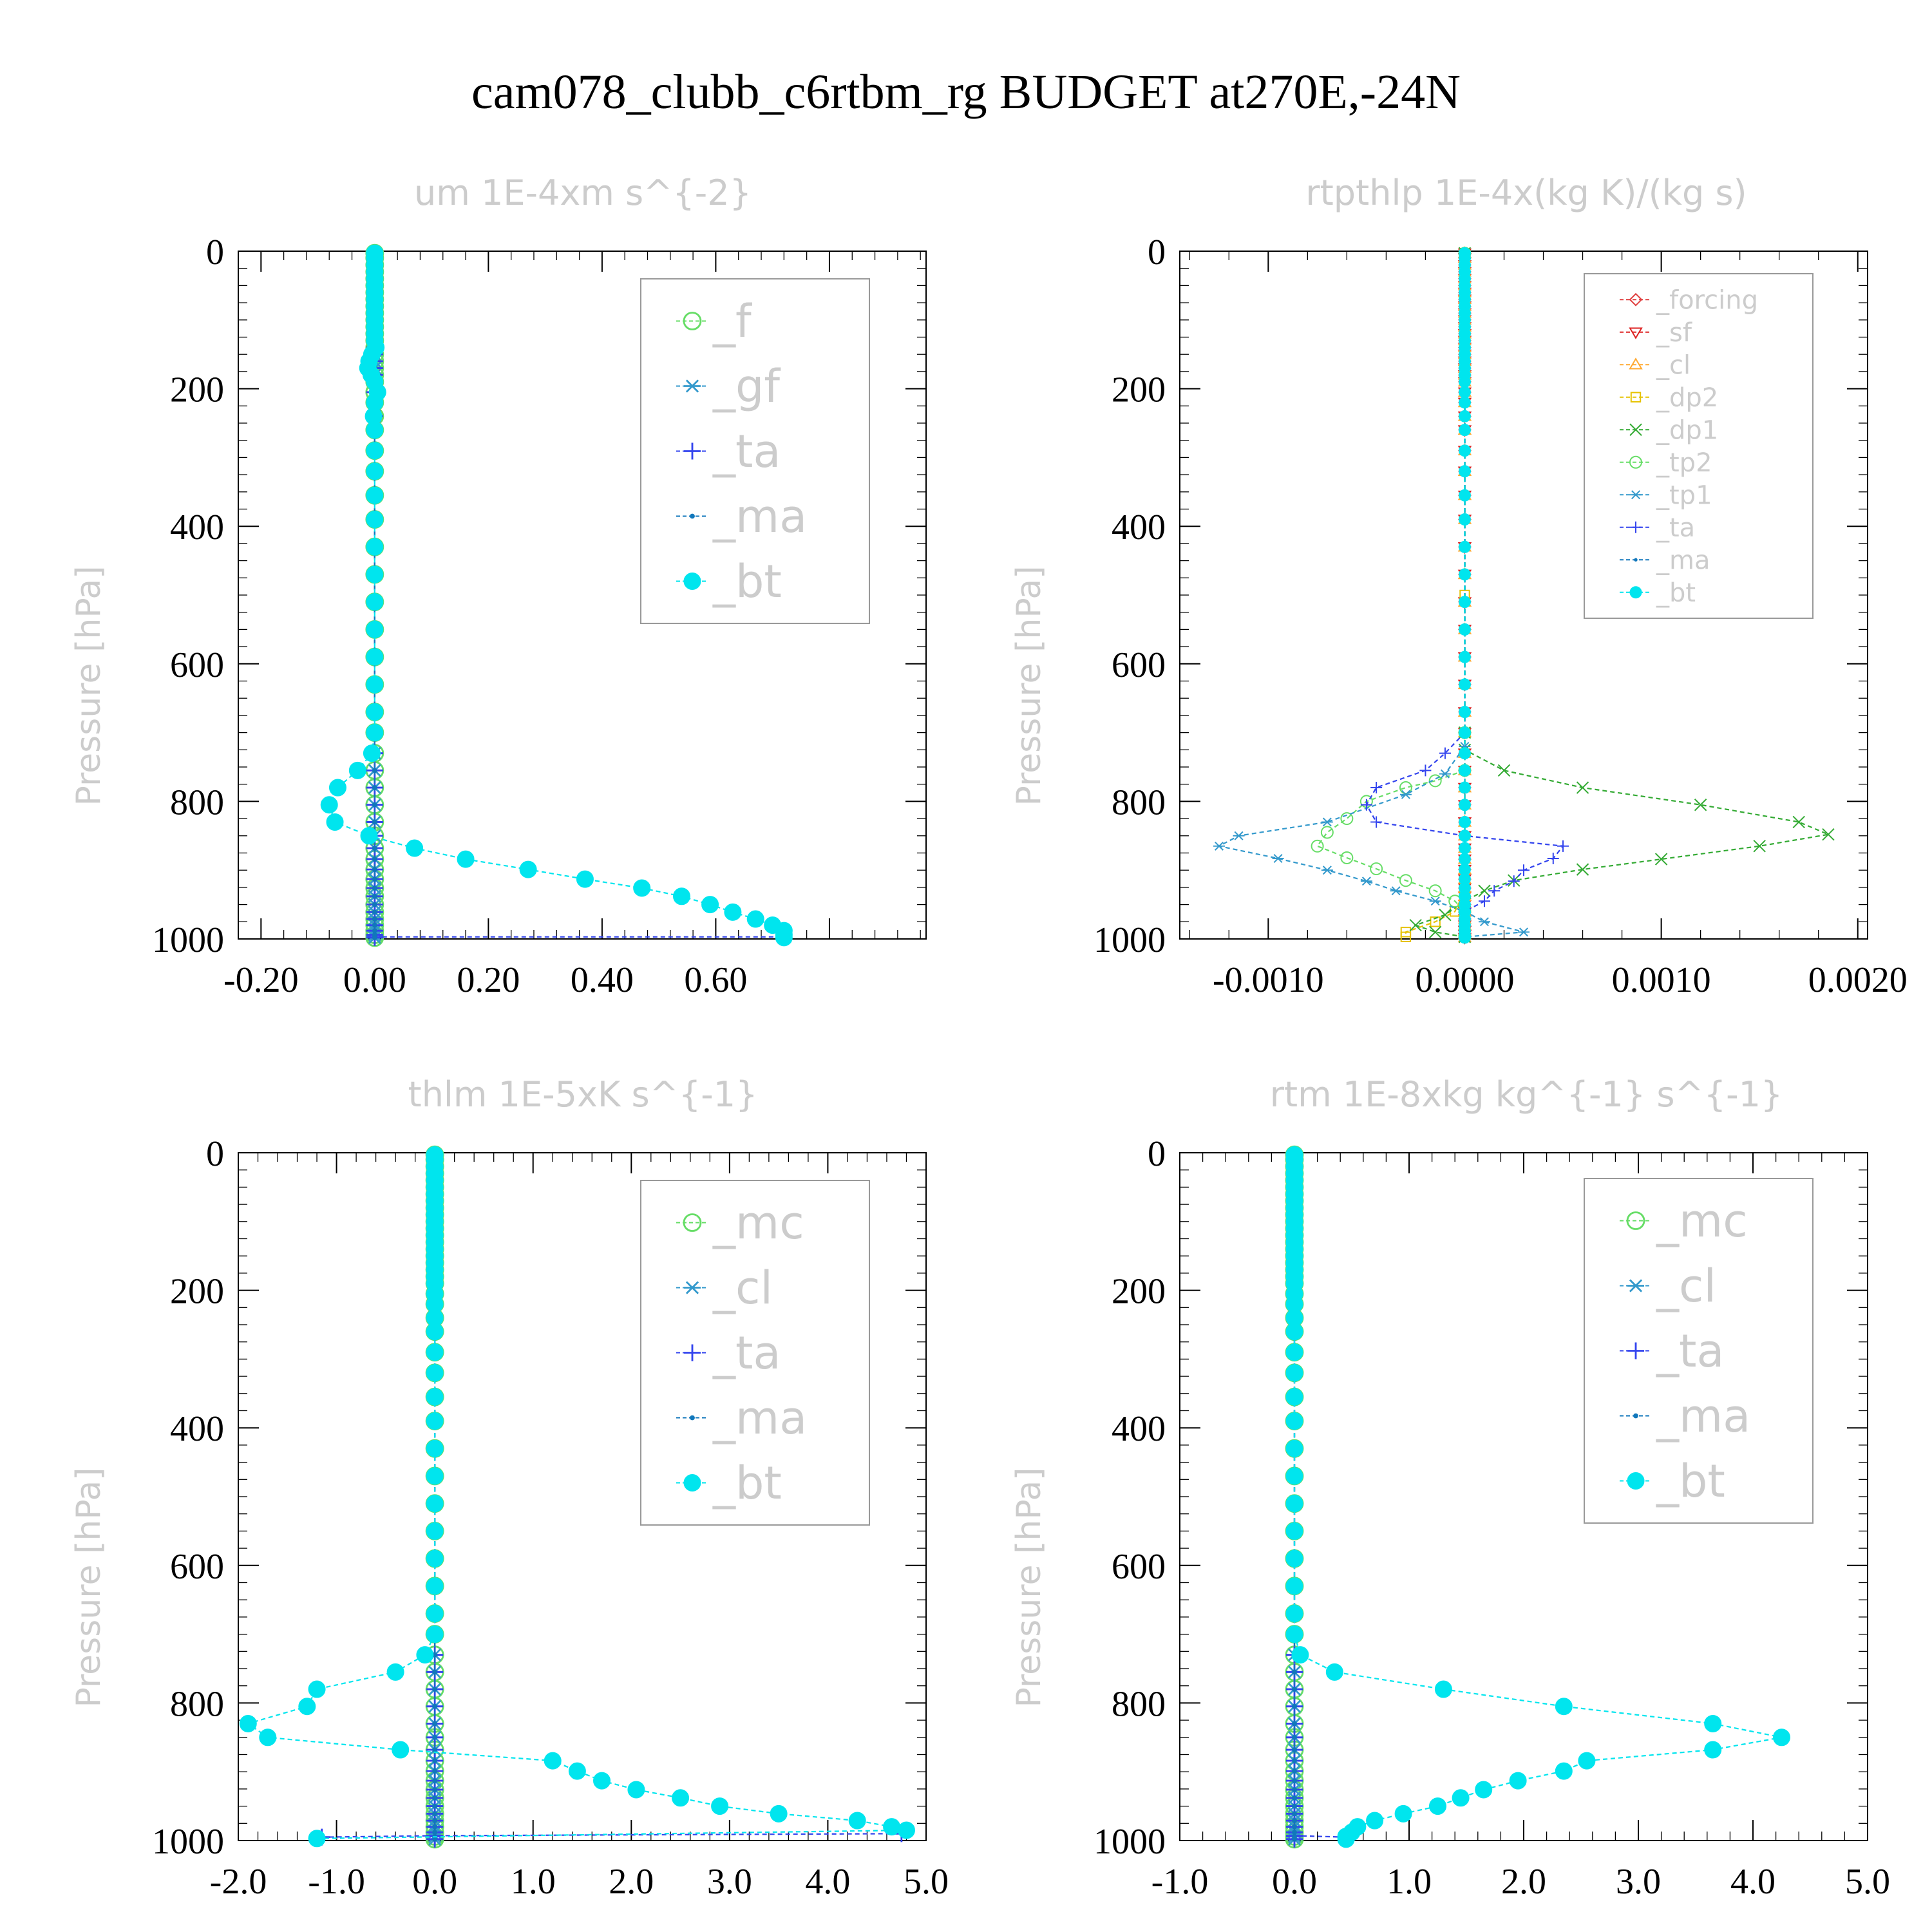  What do you see at coordinates (1666, 463) in the screenshot?
I see `legend-item: _tp2` at bounding box center [1666, 463].